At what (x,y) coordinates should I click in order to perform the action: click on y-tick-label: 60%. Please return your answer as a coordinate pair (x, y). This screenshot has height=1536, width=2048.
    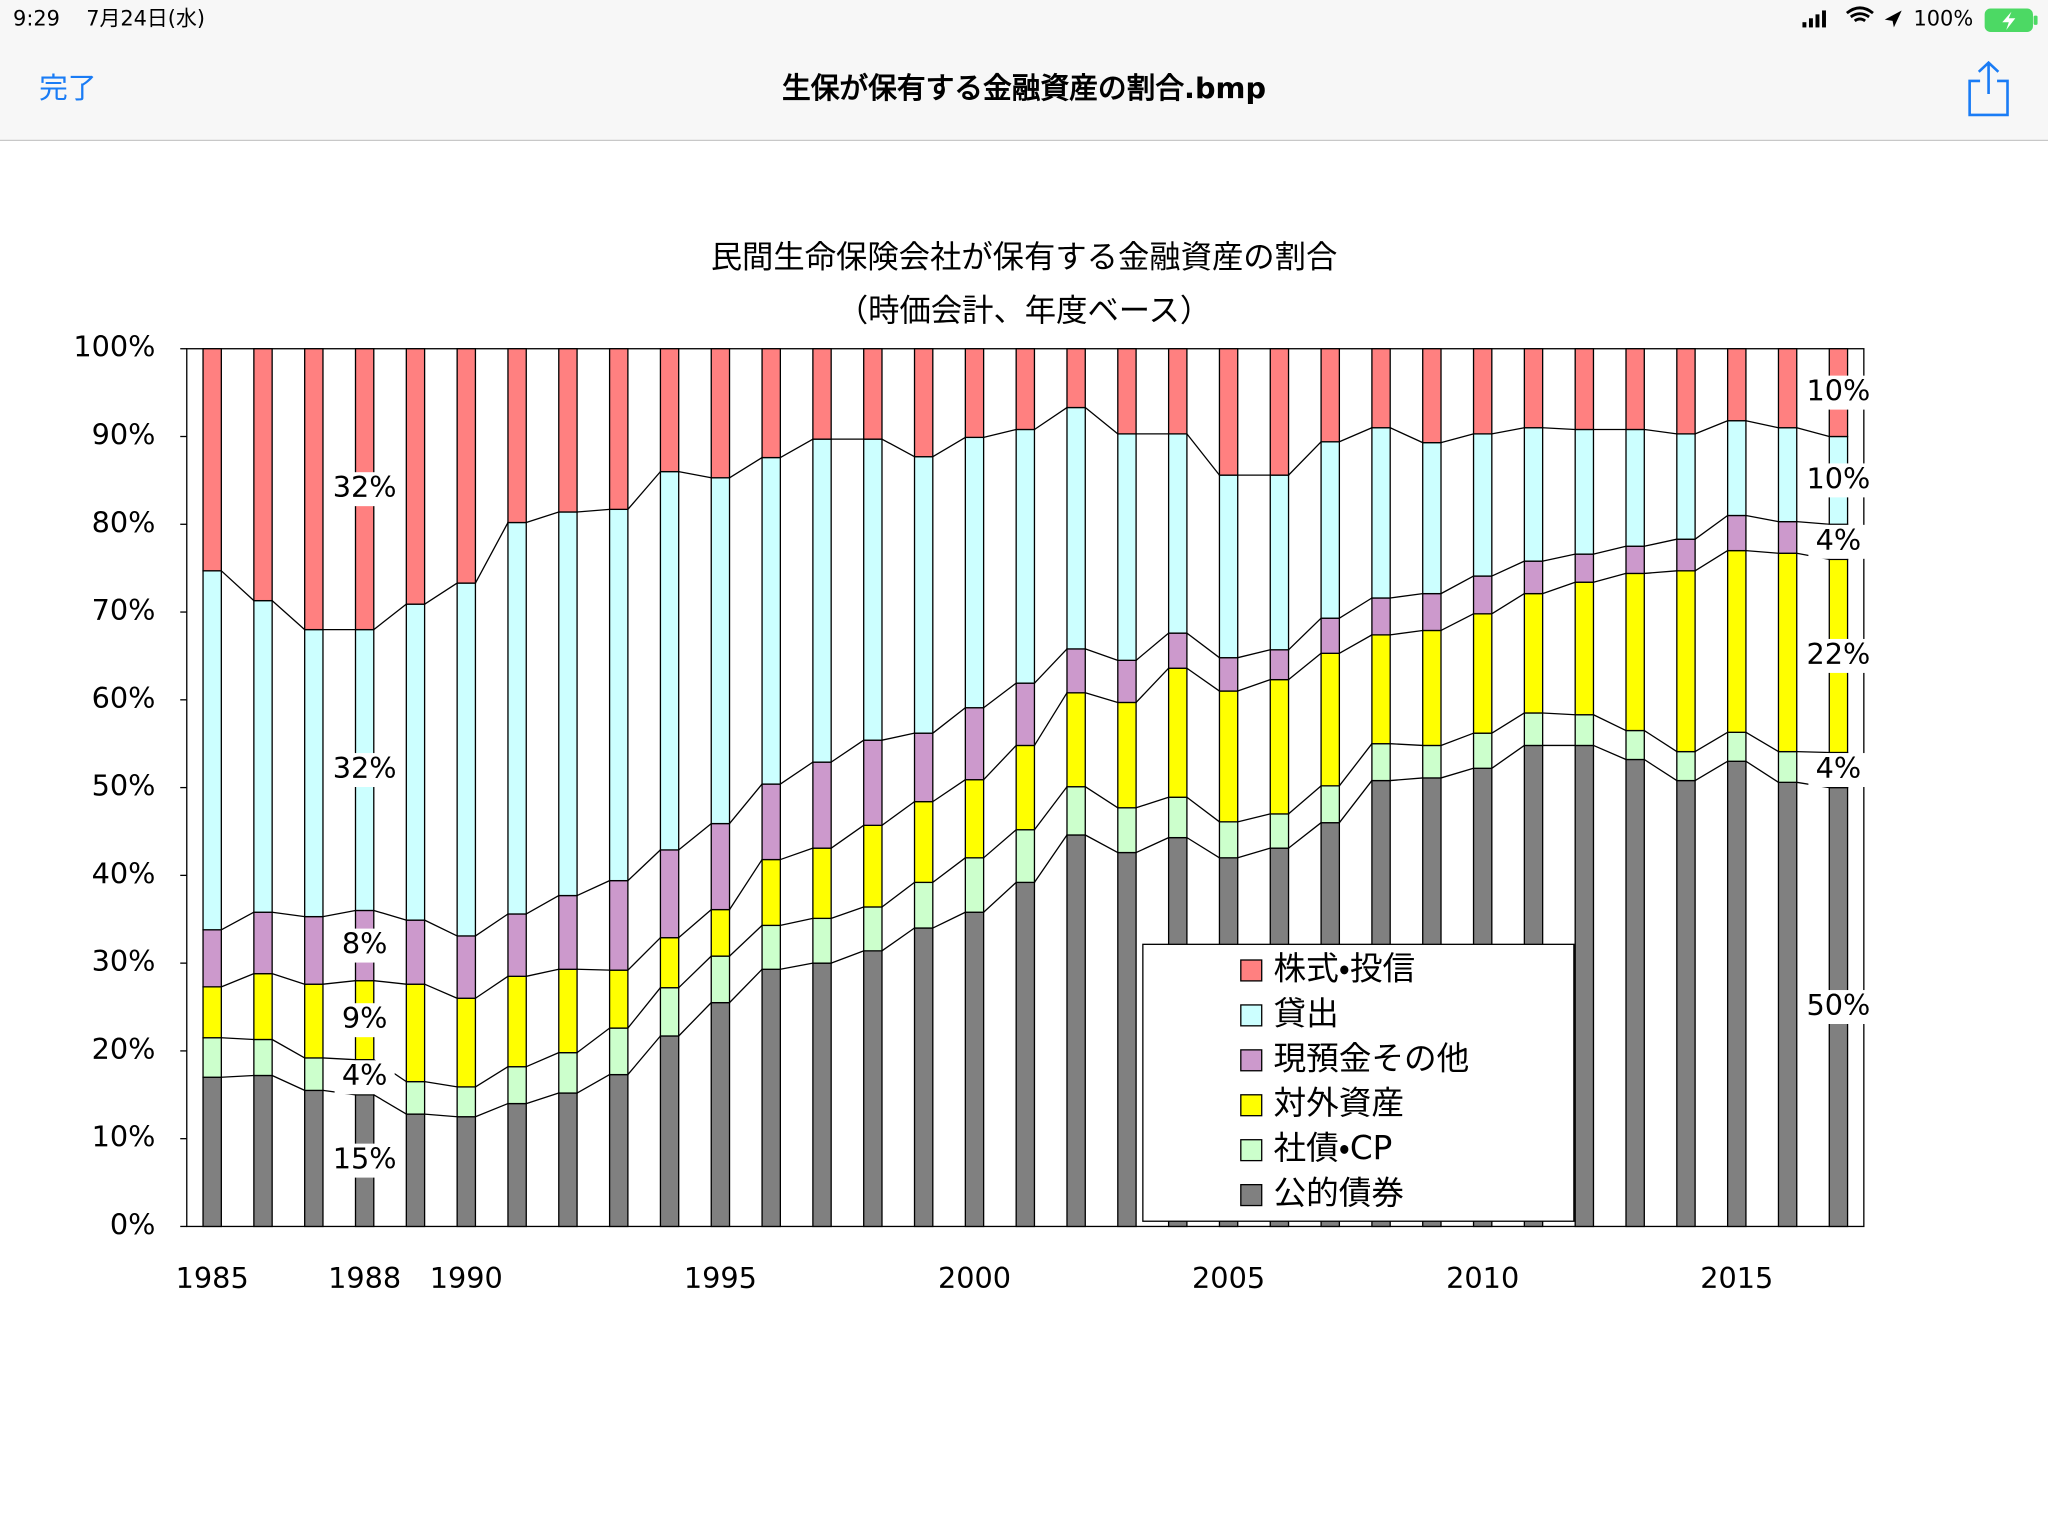
    Looking at the image, I should click on (124, 698).